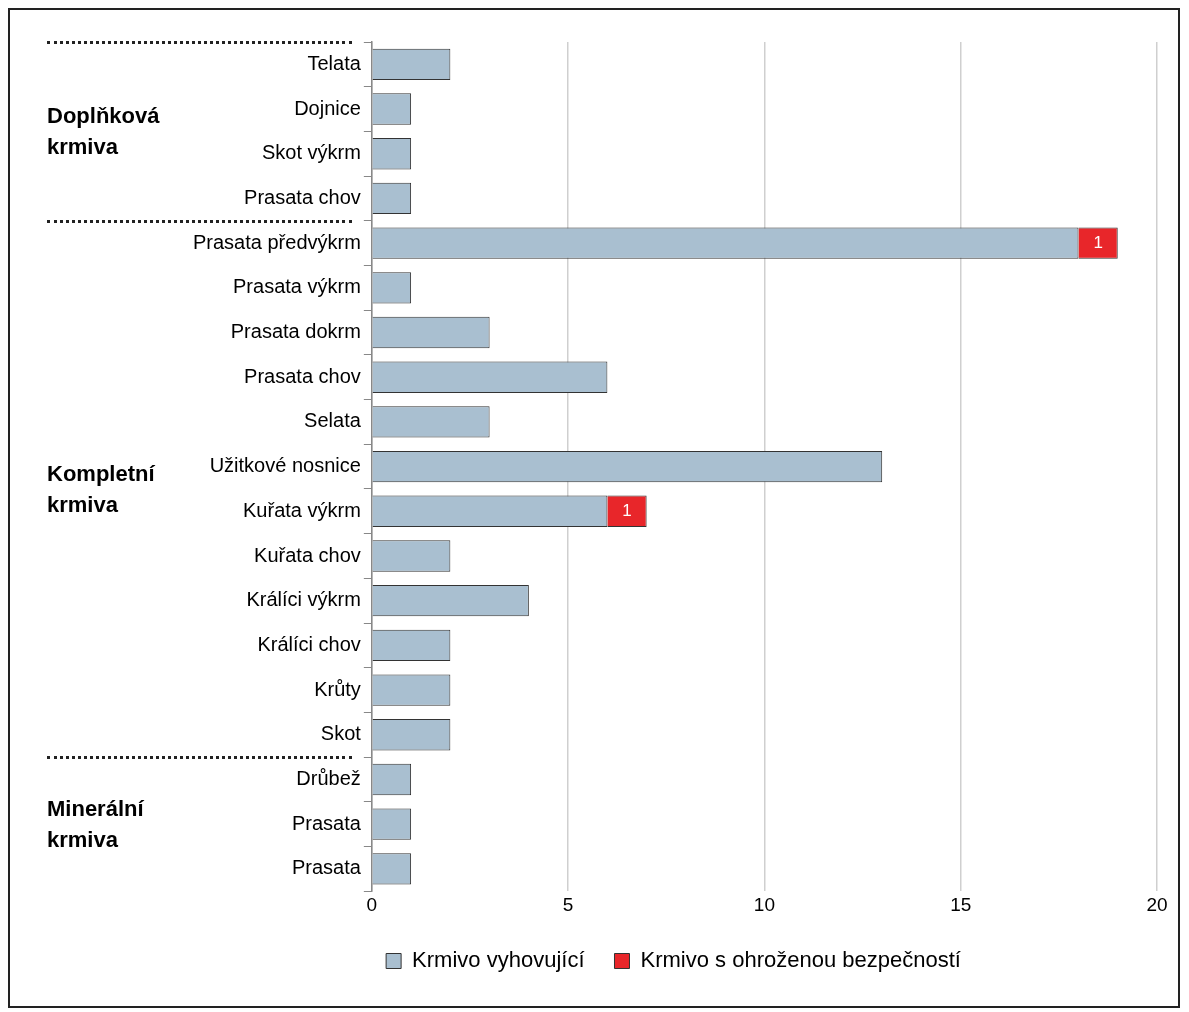  What do you see at coordinates (341, 733) in the screenshot?
I see `y-tick-label: Skot` at bounding box center [341, 733].